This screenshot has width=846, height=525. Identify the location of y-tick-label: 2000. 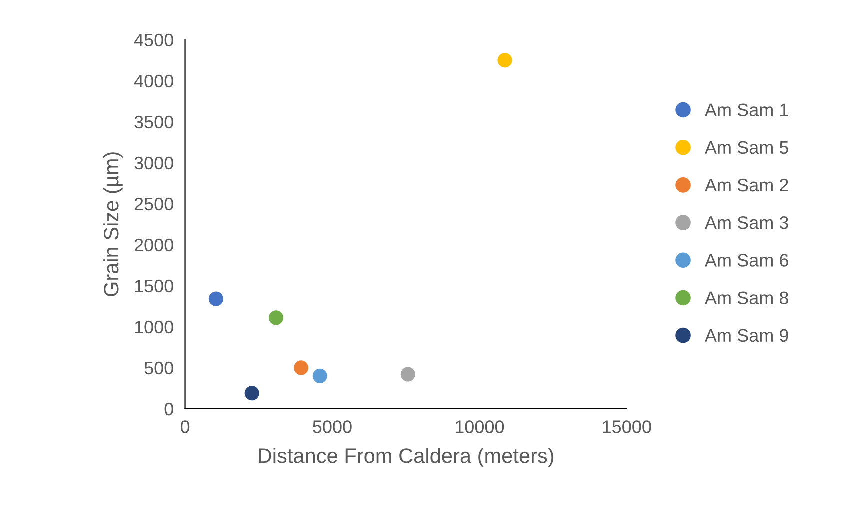
(154, 245).